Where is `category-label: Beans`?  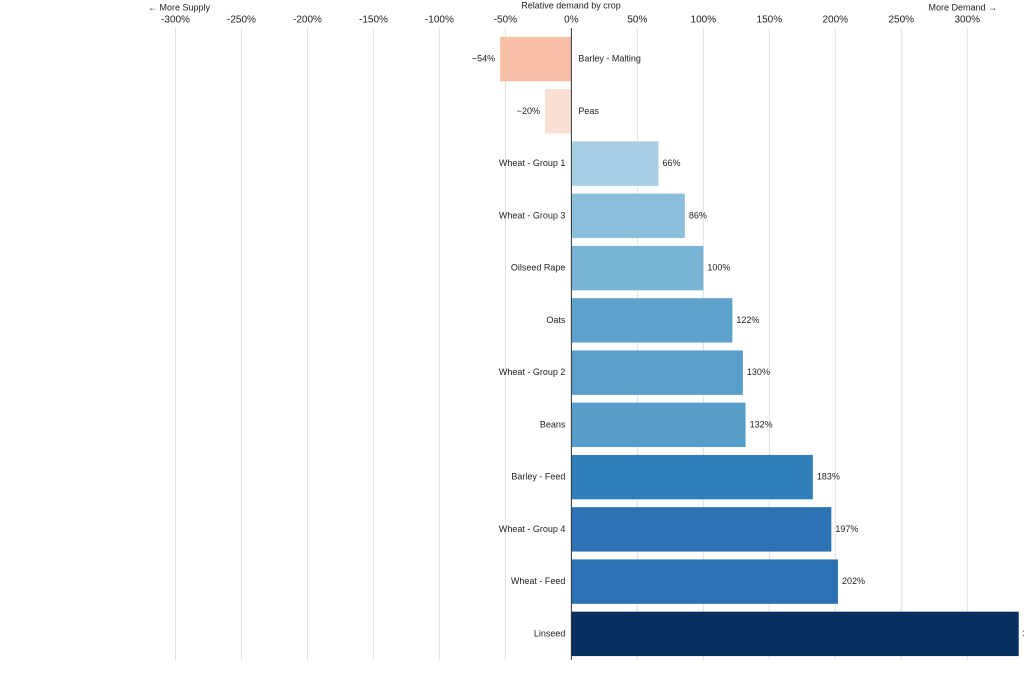
category-label: Beans is located at coordinates (553, 424).